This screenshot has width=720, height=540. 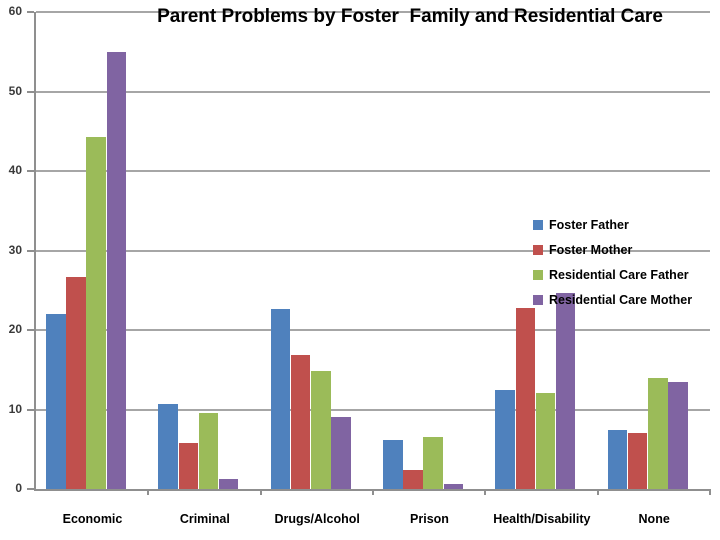 I want to click on legend-label: Foster Father, so click(x=589, y=224).